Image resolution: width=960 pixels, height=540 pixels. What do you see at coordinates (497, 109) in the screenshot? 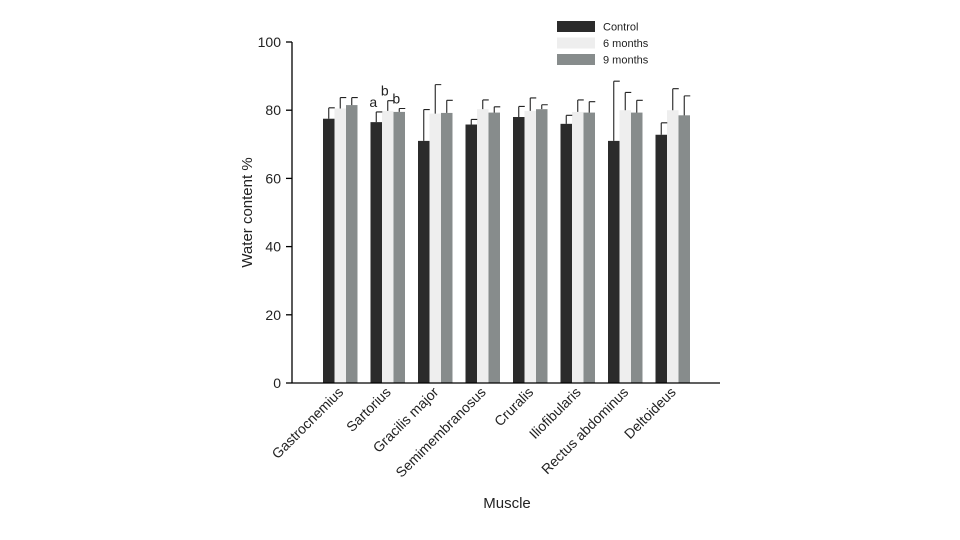
I see `error-bar-semimembranosus-9-months` at bounding box center [497, 109].